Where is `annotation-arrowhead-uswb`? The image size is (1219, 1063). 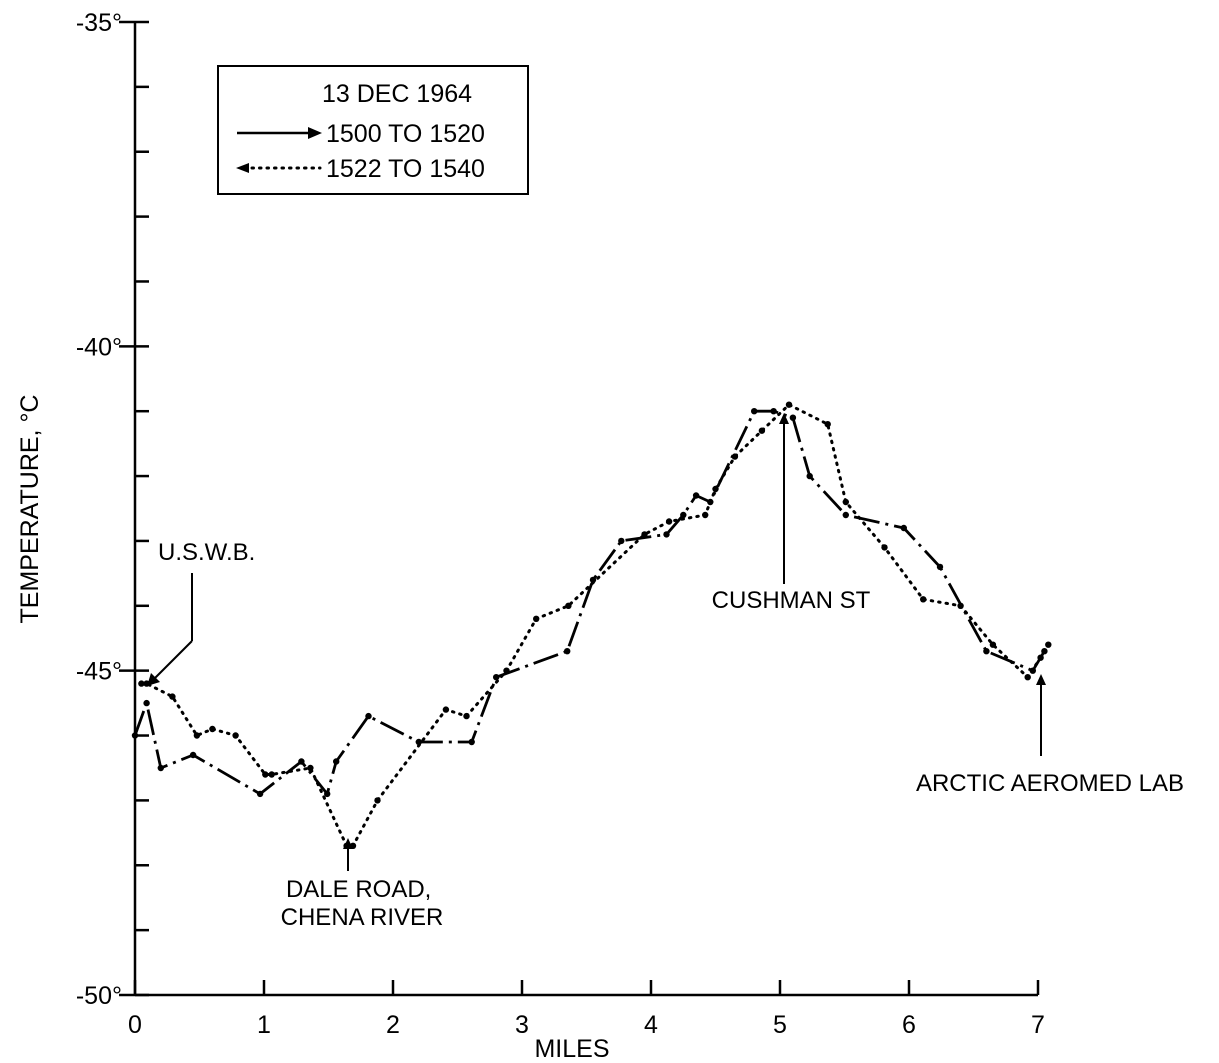 annotation-arrowhead-uswb is located at coordinates (153, 679).